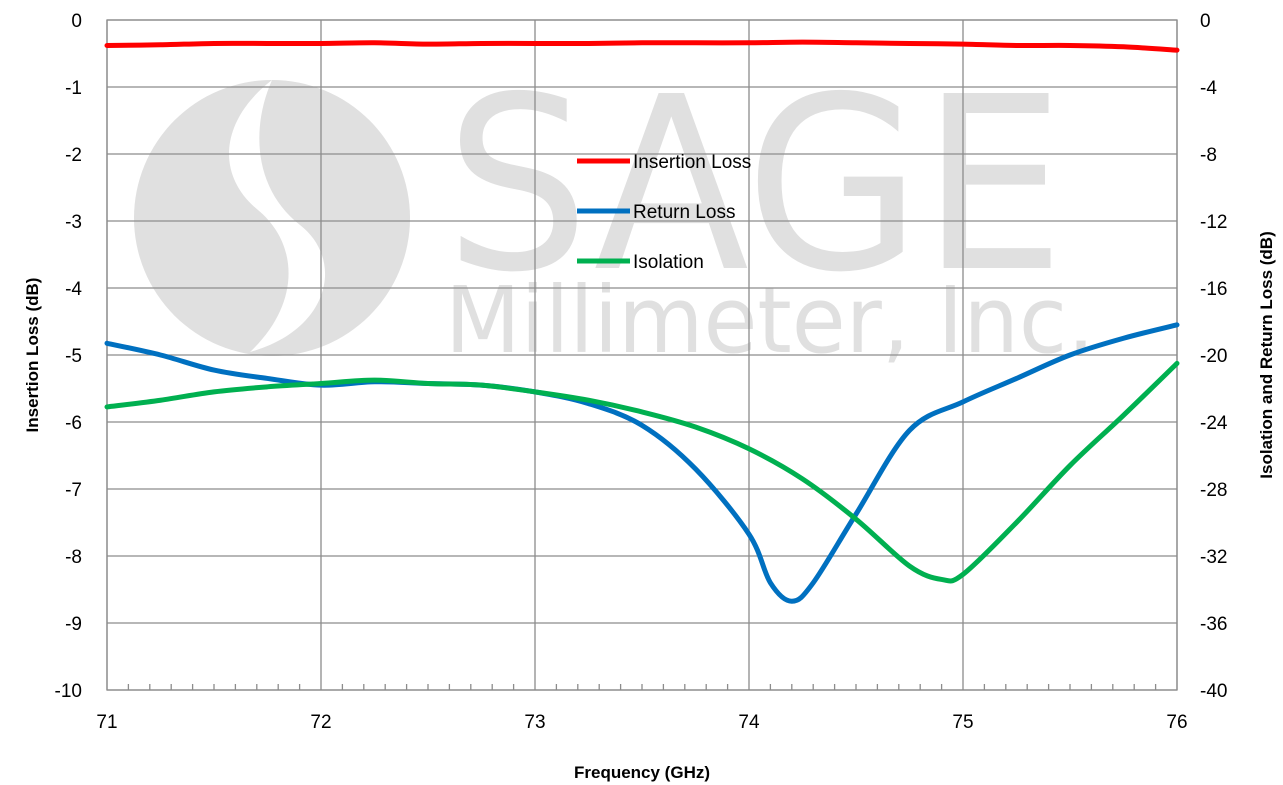 The image size is (1283, 785). I want to click on x-tick-labels: 71 72 73 74 75 76, so click(641, 722).